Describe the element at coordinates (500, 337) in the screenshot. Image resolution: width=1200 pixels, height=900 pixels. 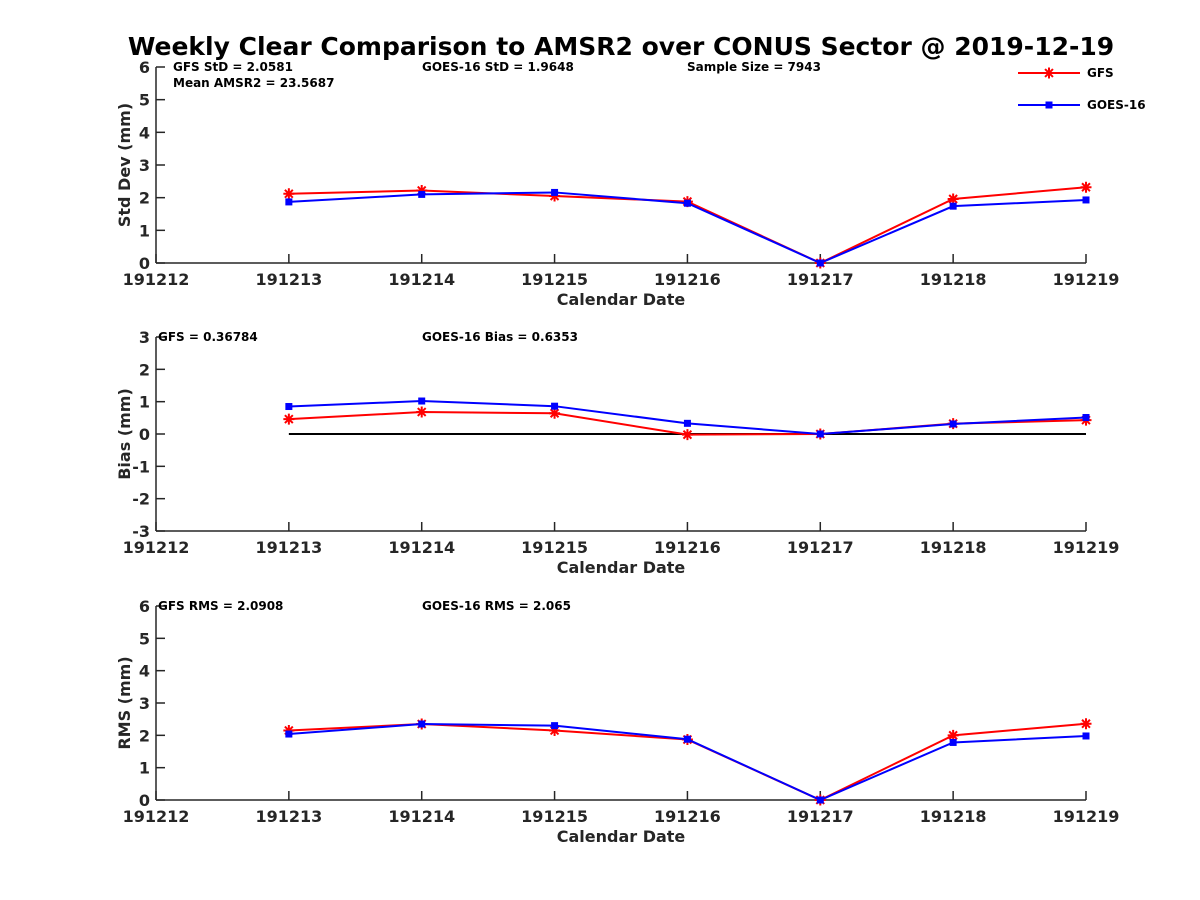
I see `stat-annotation: GOES-16 Bias = 0.6353` at that location.